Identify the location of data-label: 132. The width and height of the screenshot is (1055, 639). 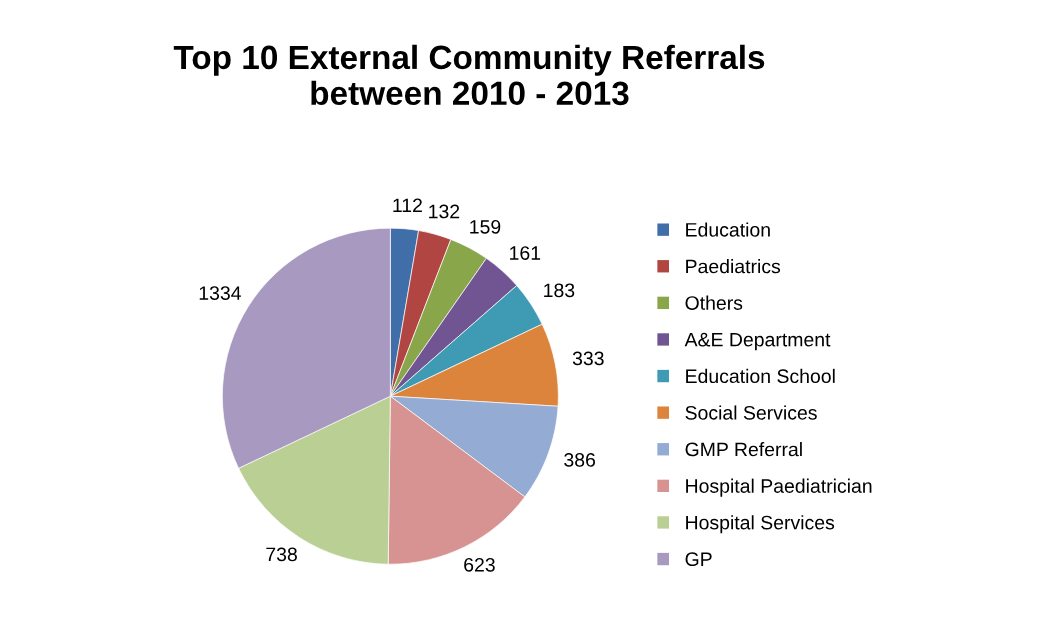
(444, 211).